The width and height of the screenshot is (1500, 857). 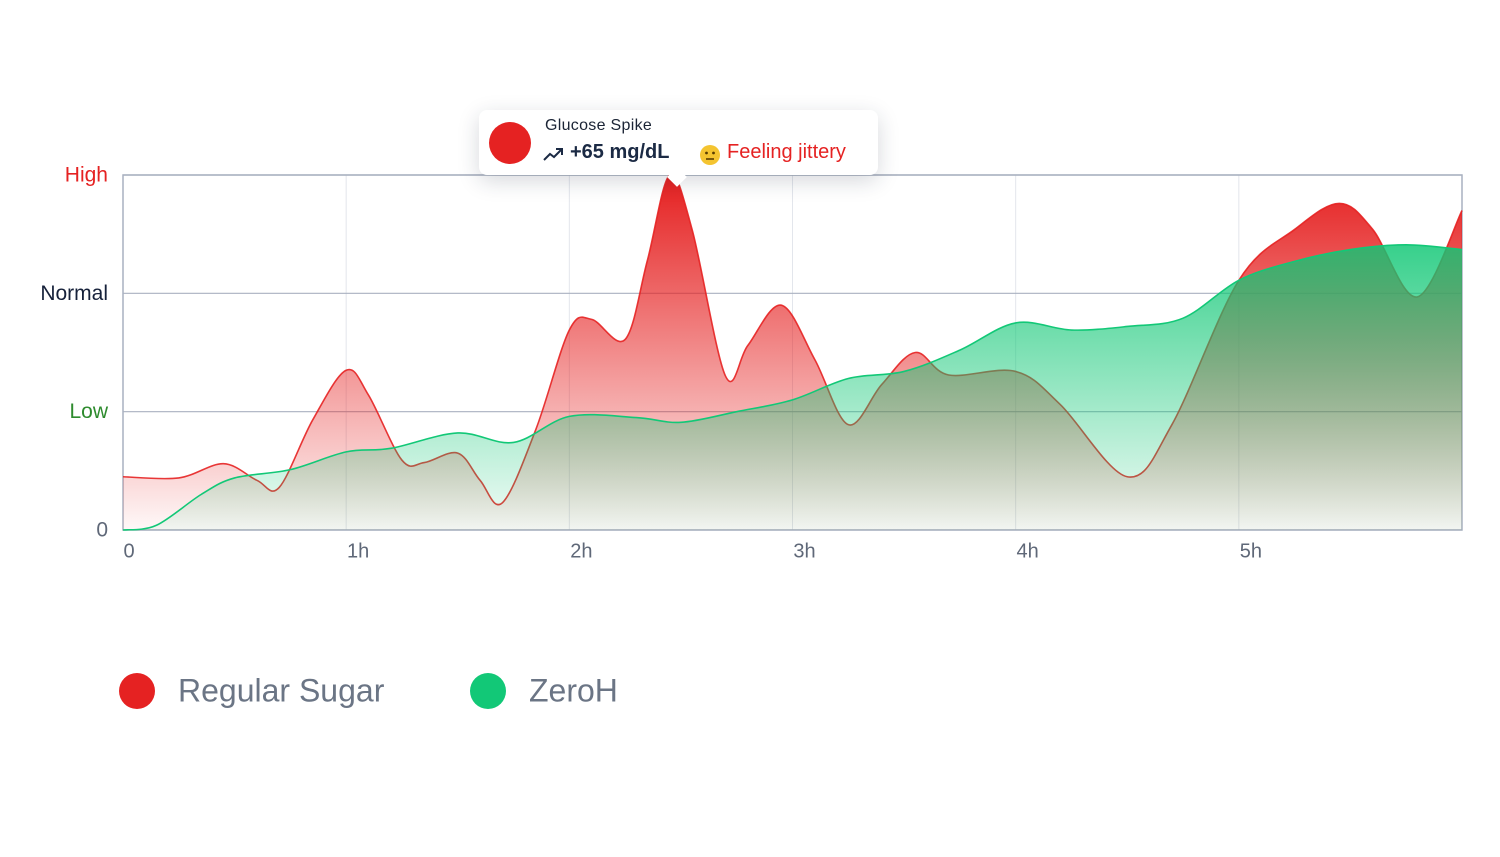 What do you see at coordinates (786, 152) in the screenshot?
I see `tooltip-note: Feeling jittery` at bounding box center [786, 152].